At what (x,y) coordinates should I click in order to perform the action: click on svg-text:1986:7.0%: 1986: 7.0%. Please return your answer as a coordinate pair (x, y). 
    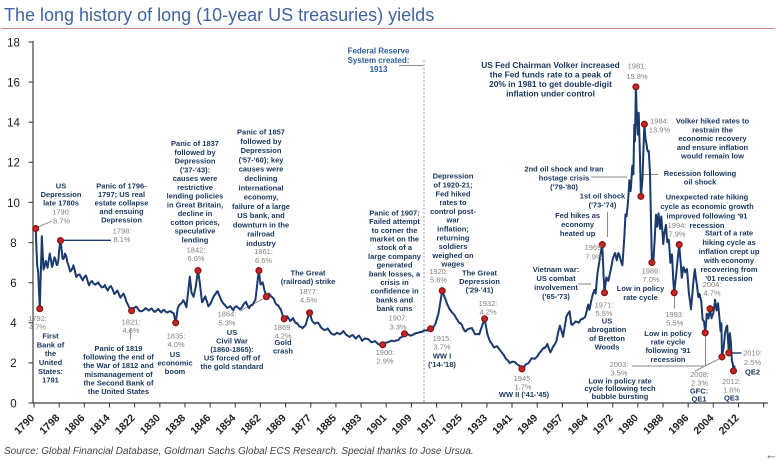
    Looking at the image, I should click on (651, 276).